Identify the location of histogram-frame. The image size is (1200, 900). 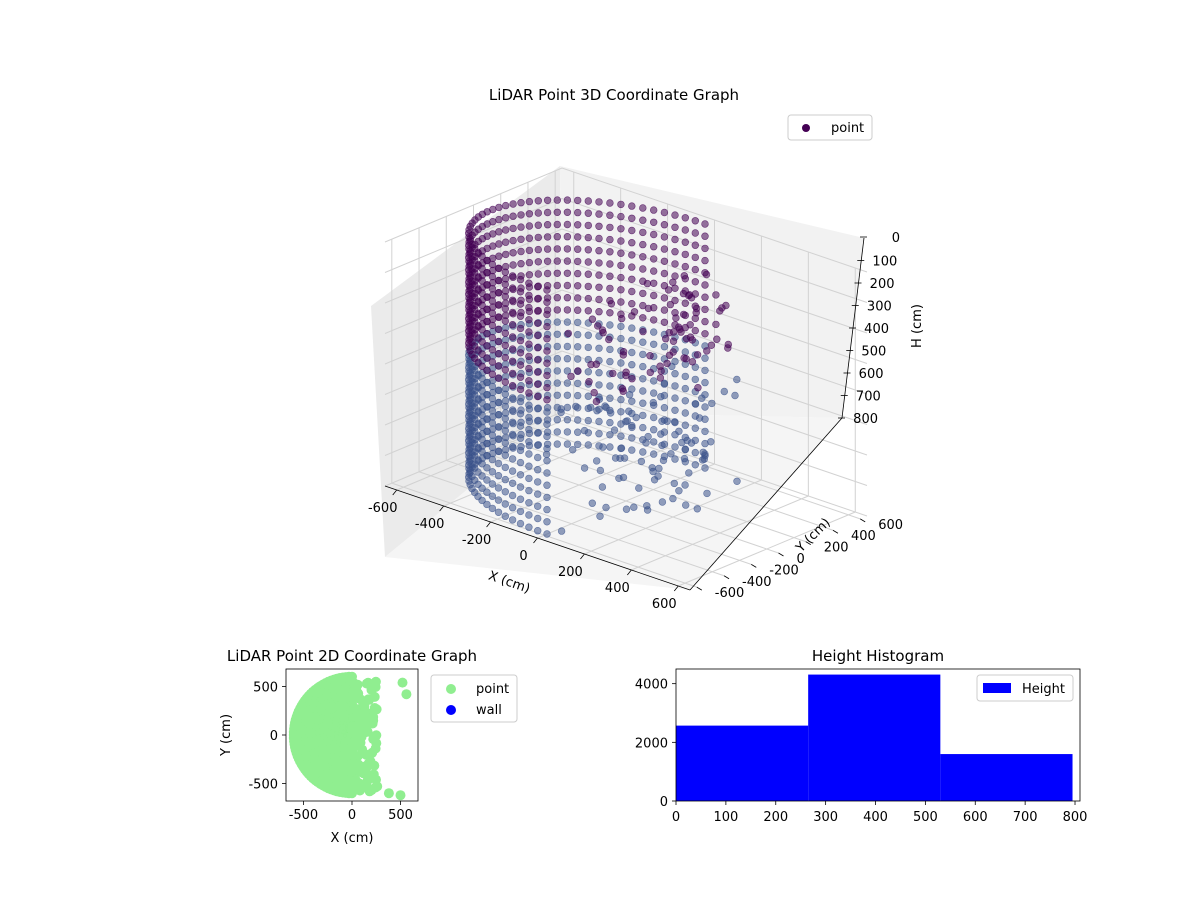
(878, 735).